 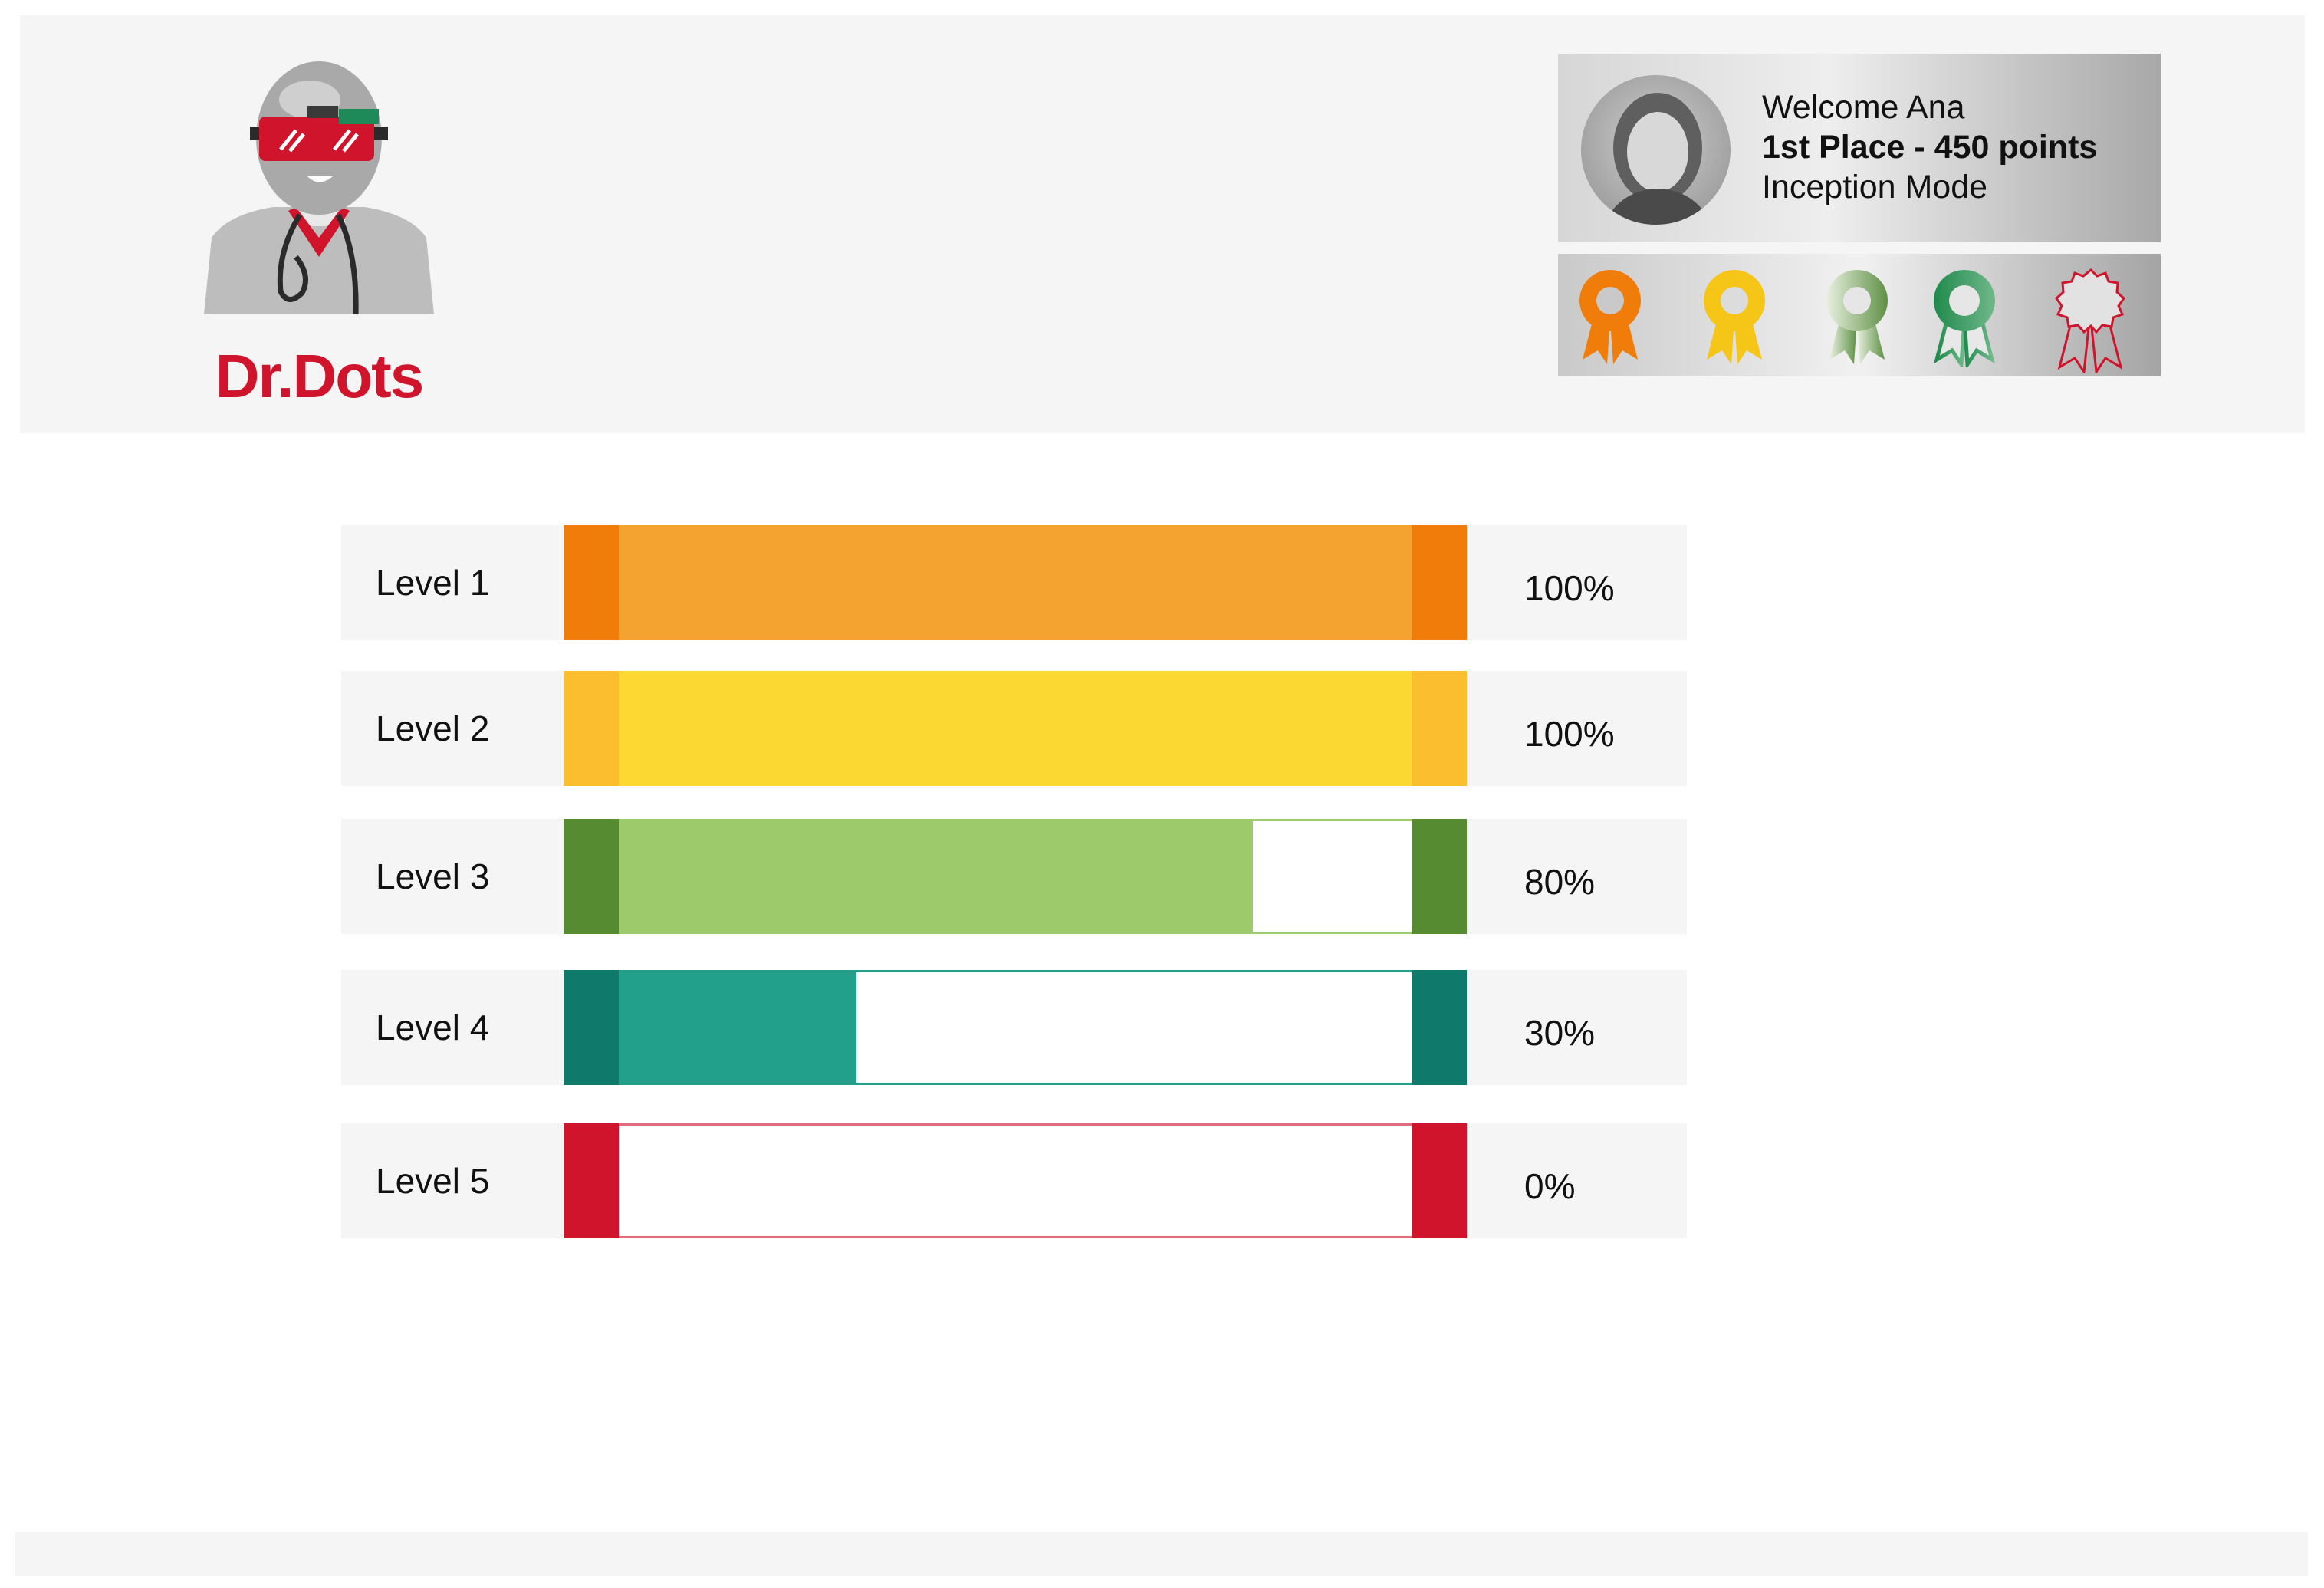 I want to click on level-row: Level 1 100%, so click(x=1014, y=582).